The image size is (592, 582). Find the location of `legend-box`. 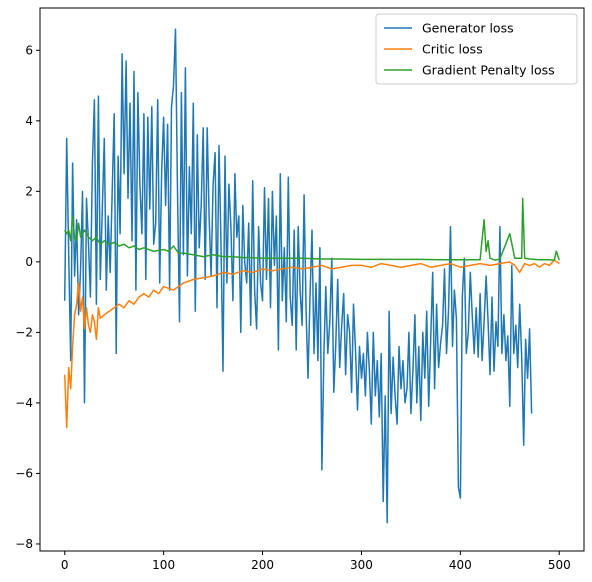

legend-box is located at coordinates (476, 49).